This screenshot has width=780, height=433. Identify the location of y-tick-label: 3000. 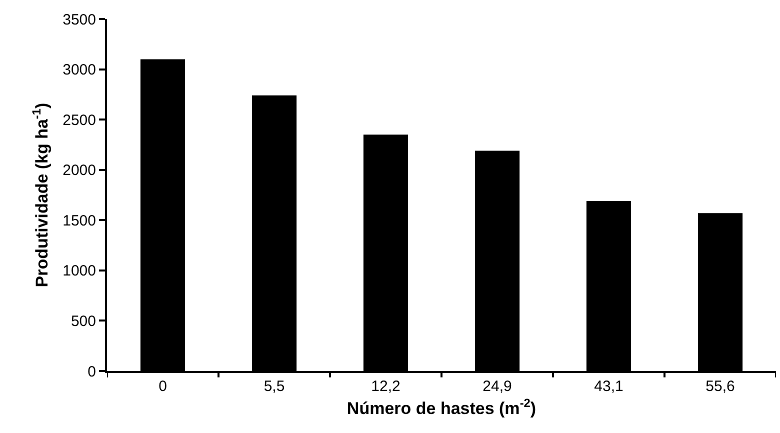
(79, 70).